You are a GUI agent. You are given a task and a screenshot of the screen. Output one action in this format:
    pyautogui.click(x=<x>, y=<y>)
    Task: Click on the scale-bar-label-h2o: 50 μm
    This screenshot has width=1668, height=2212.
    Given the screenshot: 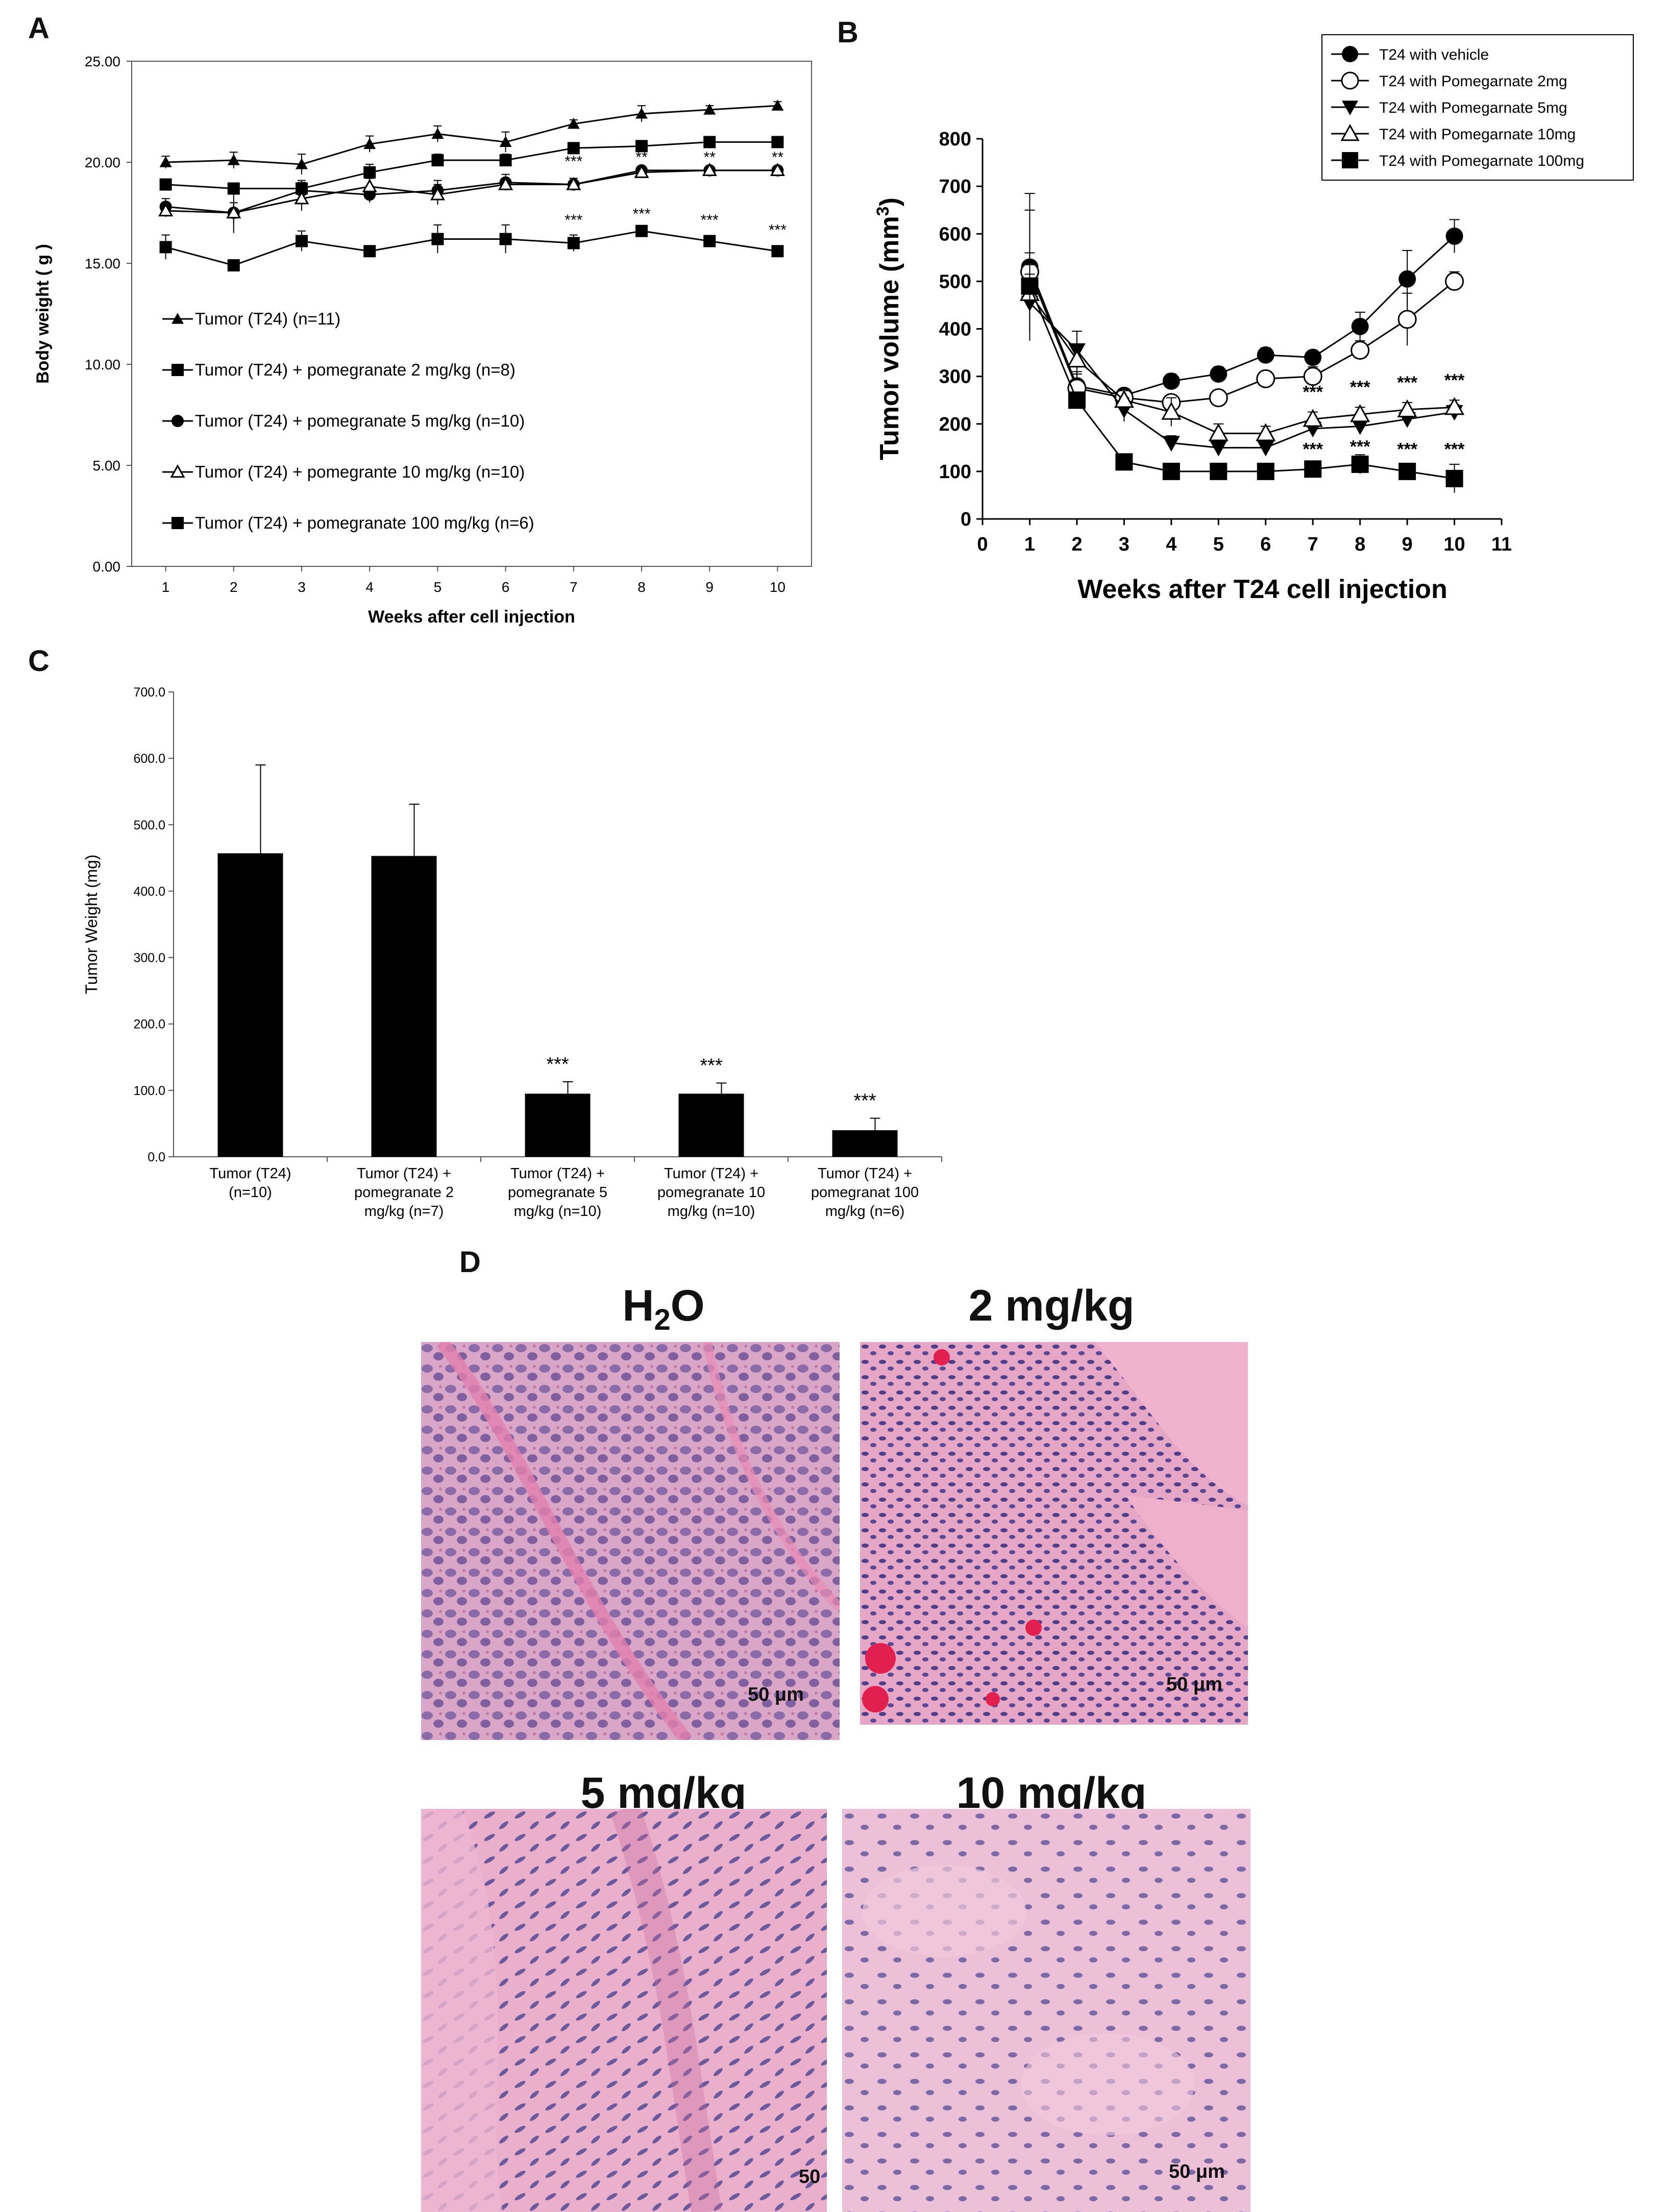 What is the action you would take?
    pyautogui.click(x=776, y=1694)
    